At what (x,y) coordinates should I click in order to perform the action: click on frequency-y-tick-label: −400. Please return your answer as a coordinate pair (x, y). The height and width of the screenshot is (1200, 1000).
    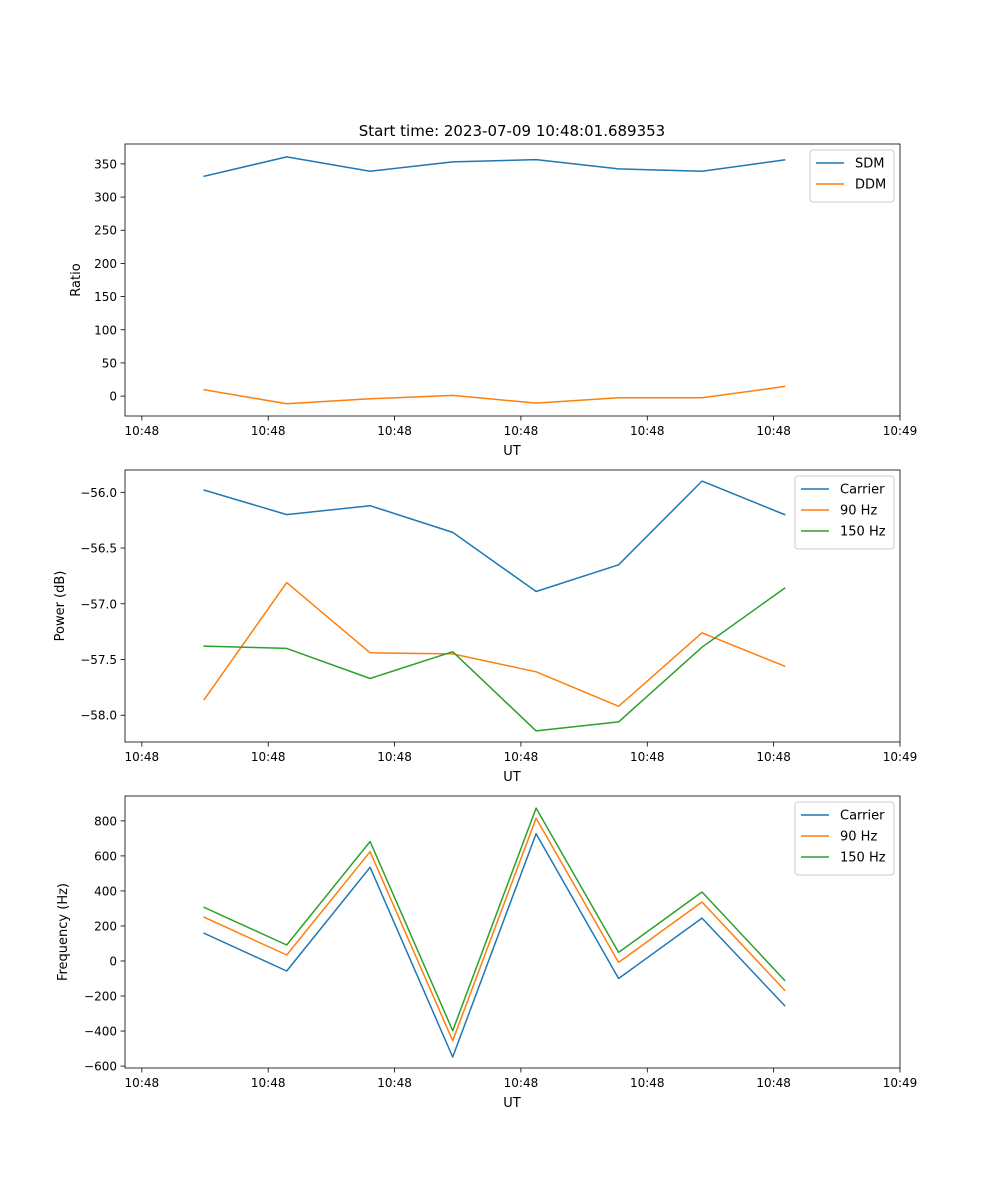
    Looking at the image, I should click on (100, 1032).